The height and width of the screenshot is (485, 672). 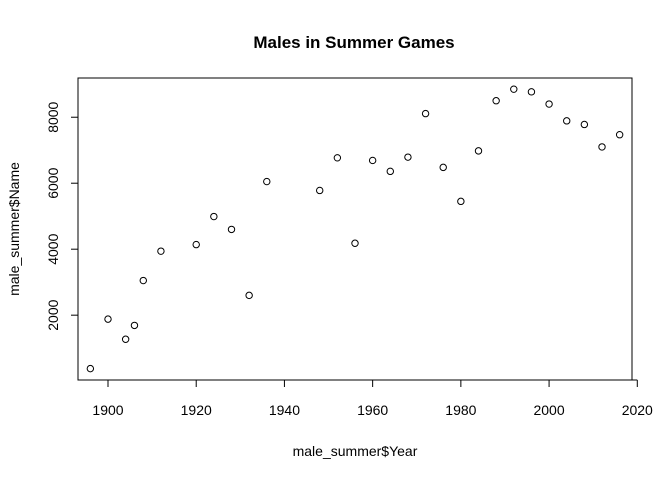 What do you see at coordinates (14, 229) in the screenshot?
I see `y-axis-label: male_summer$Name` at bounding box center [14, 229].